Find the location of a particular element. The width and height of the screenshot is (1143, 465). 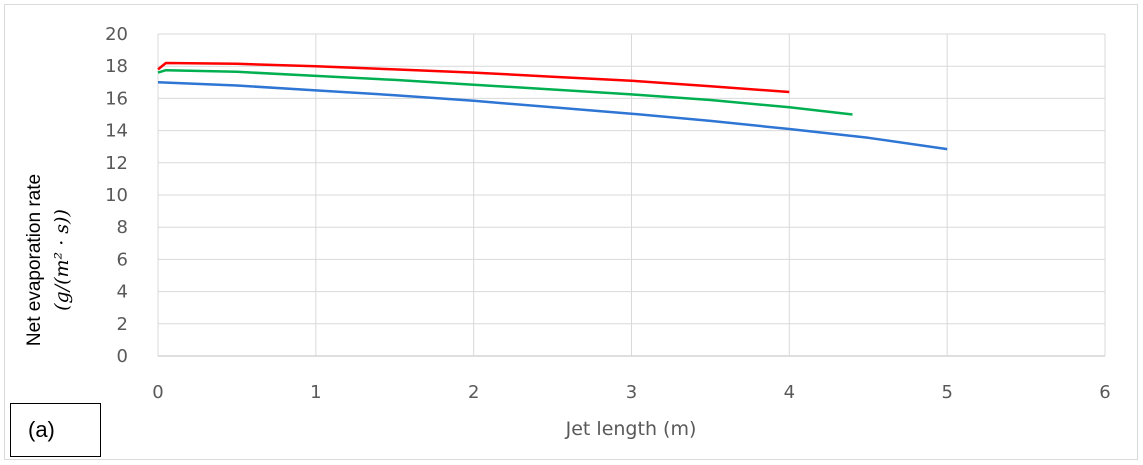

y-tick-label: 20 is located at coordinates (116, 34).